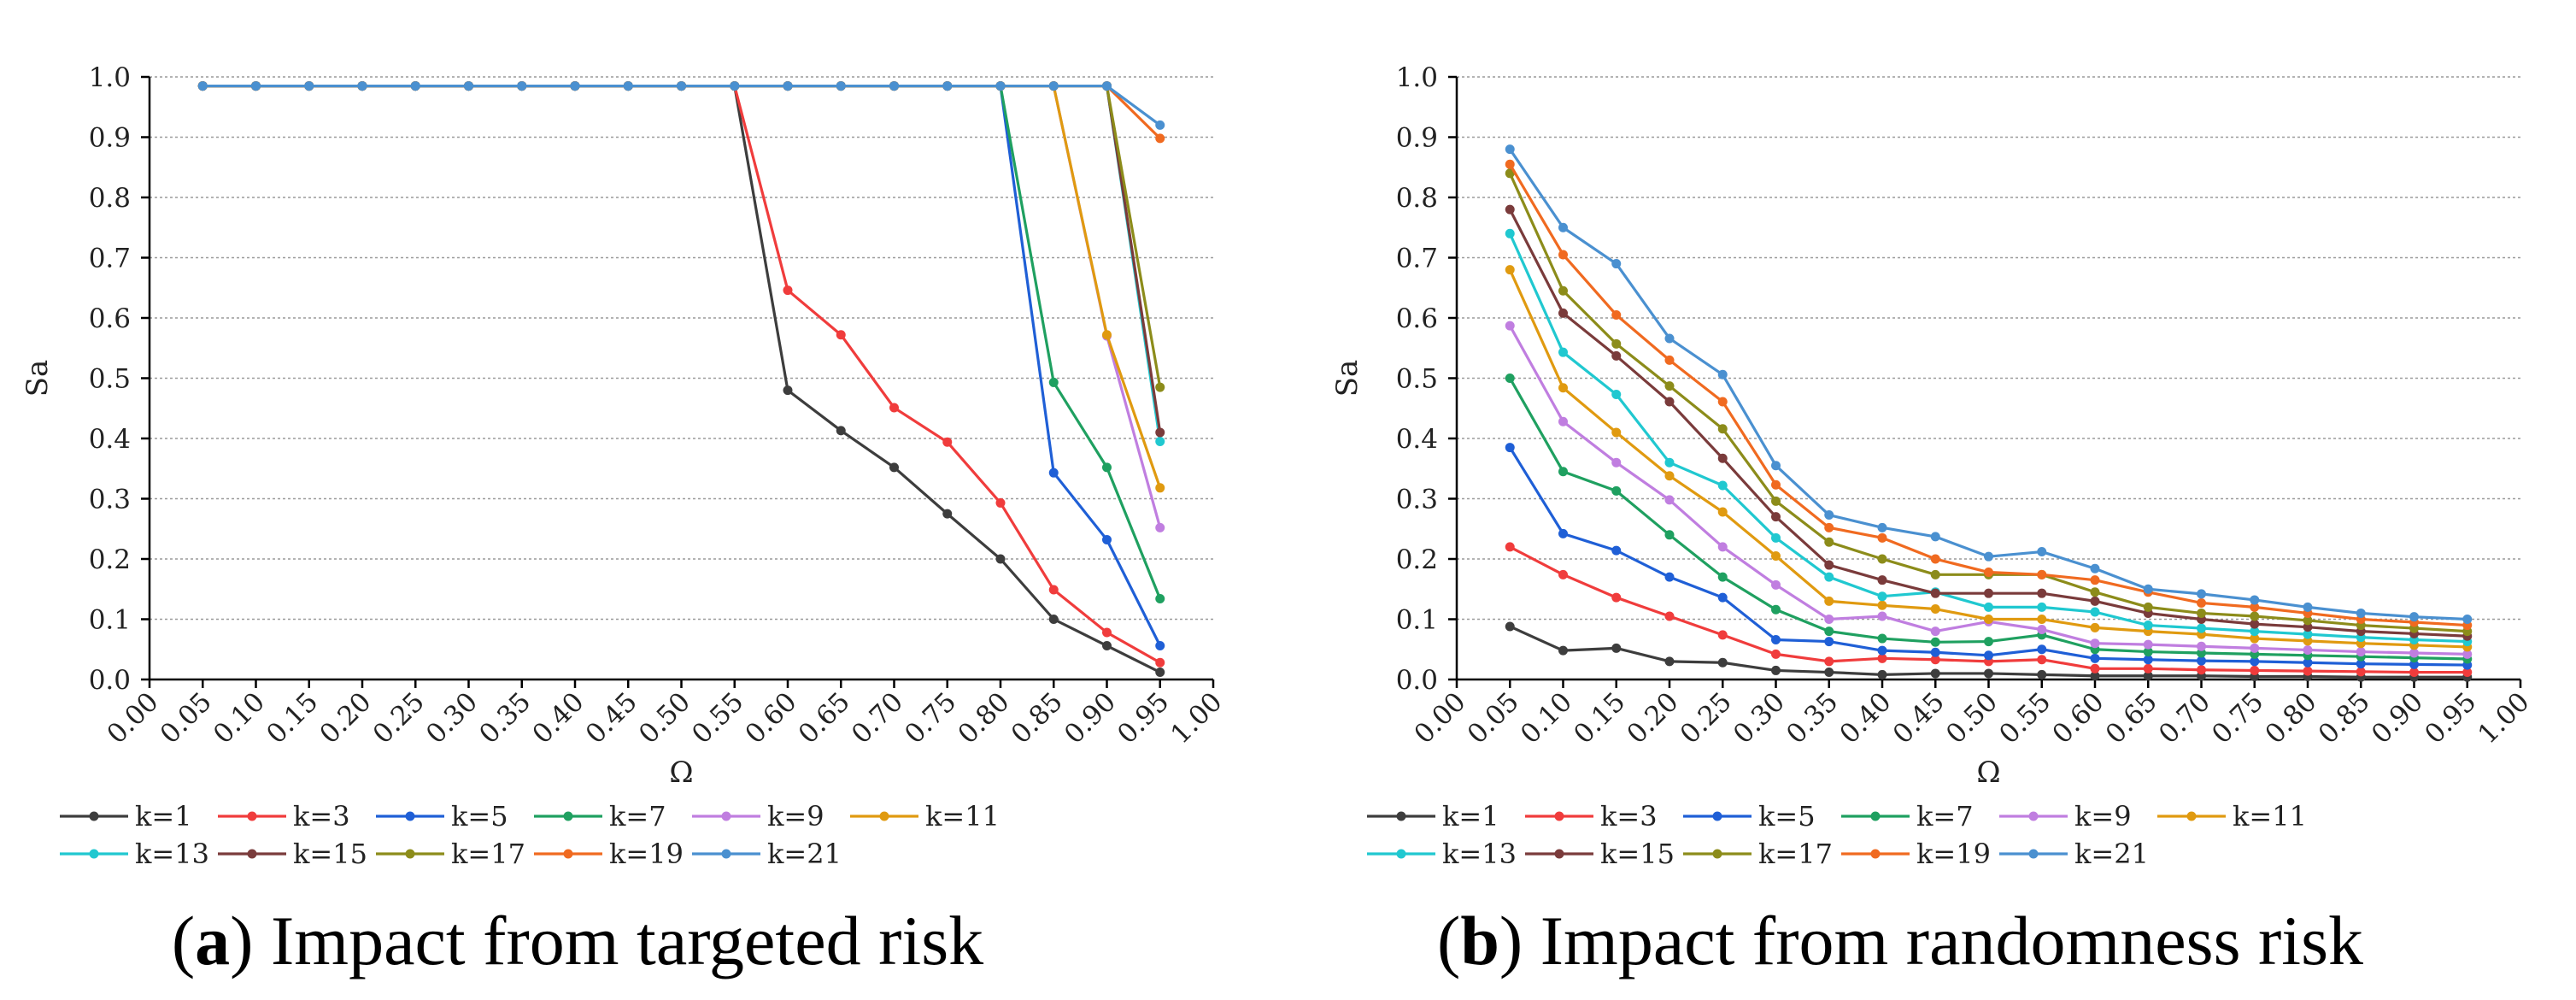 The image size is (2576, 1000). Describe the element at coordinates (2025, 718) in the screenshot. I see `x-tick-label: 0.55` at that location.